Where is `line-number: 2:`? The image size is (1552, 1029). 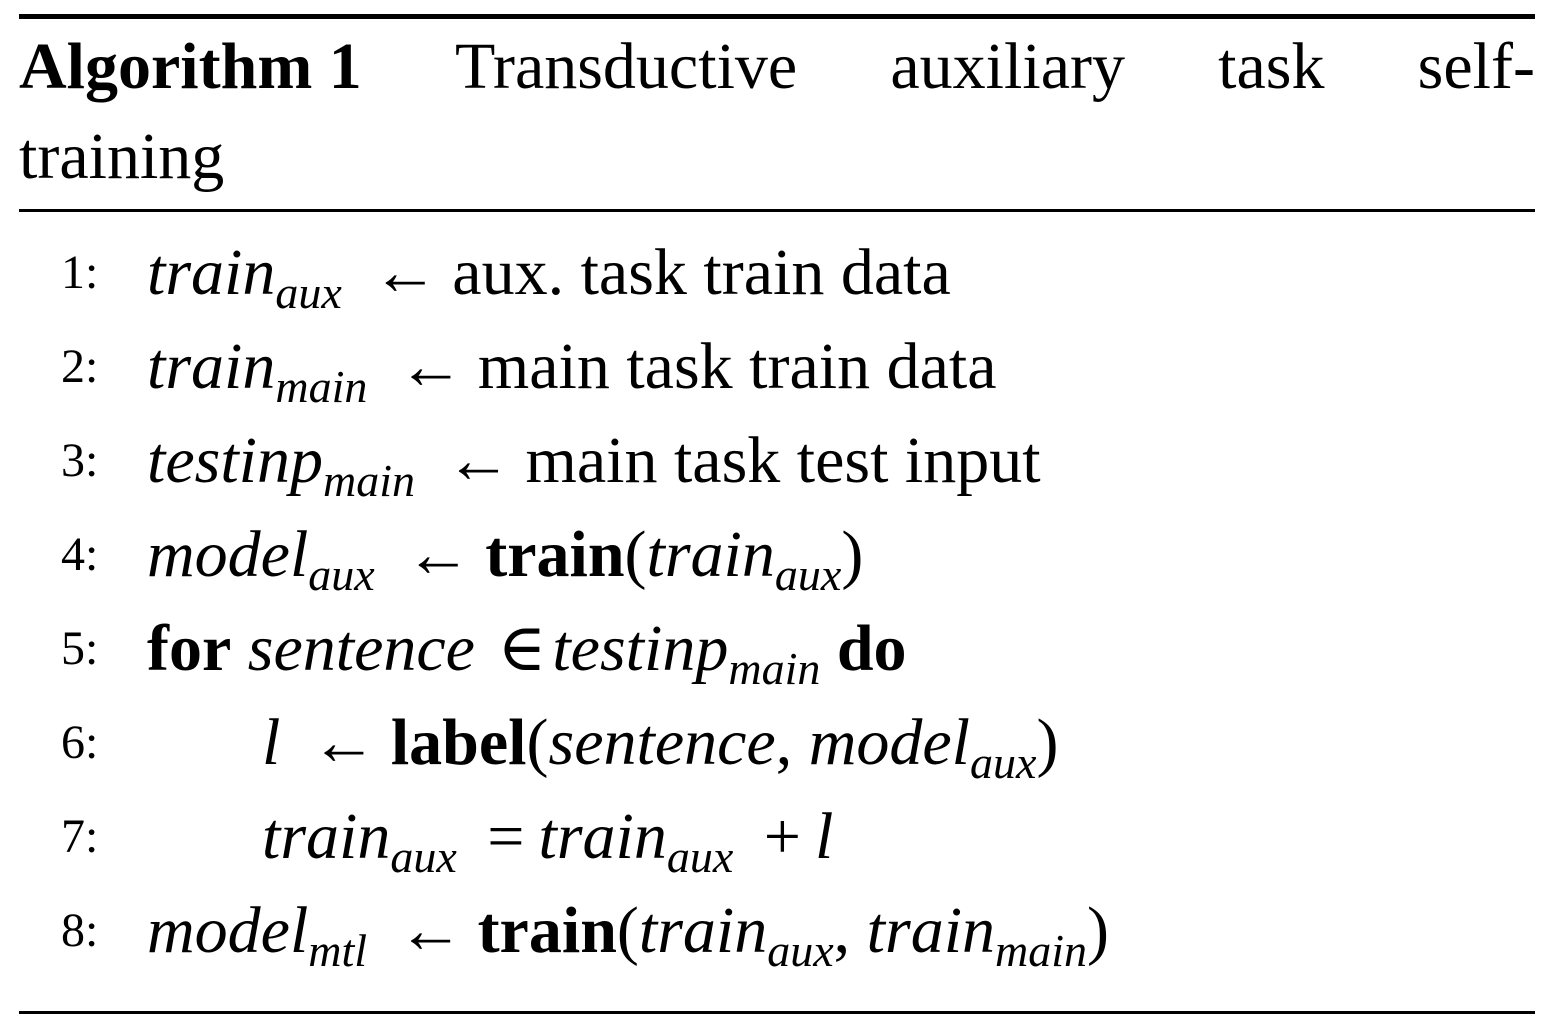 line-number: 2: is located at coordinates (80, 366).